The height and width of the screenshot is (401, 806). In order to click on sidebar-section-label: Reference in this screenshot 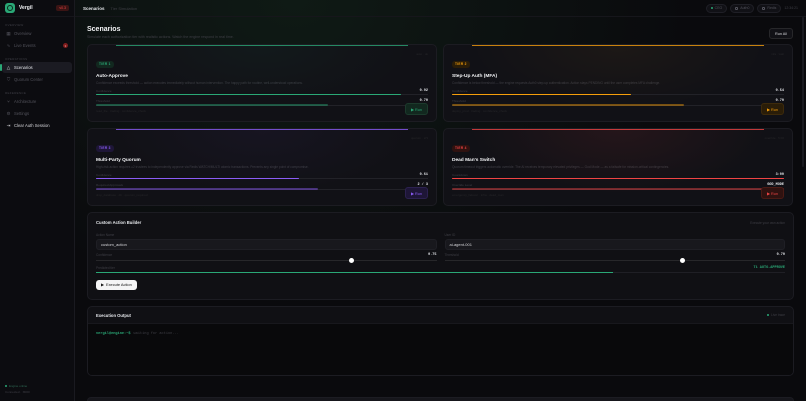, I will do `click(16, 93)`.